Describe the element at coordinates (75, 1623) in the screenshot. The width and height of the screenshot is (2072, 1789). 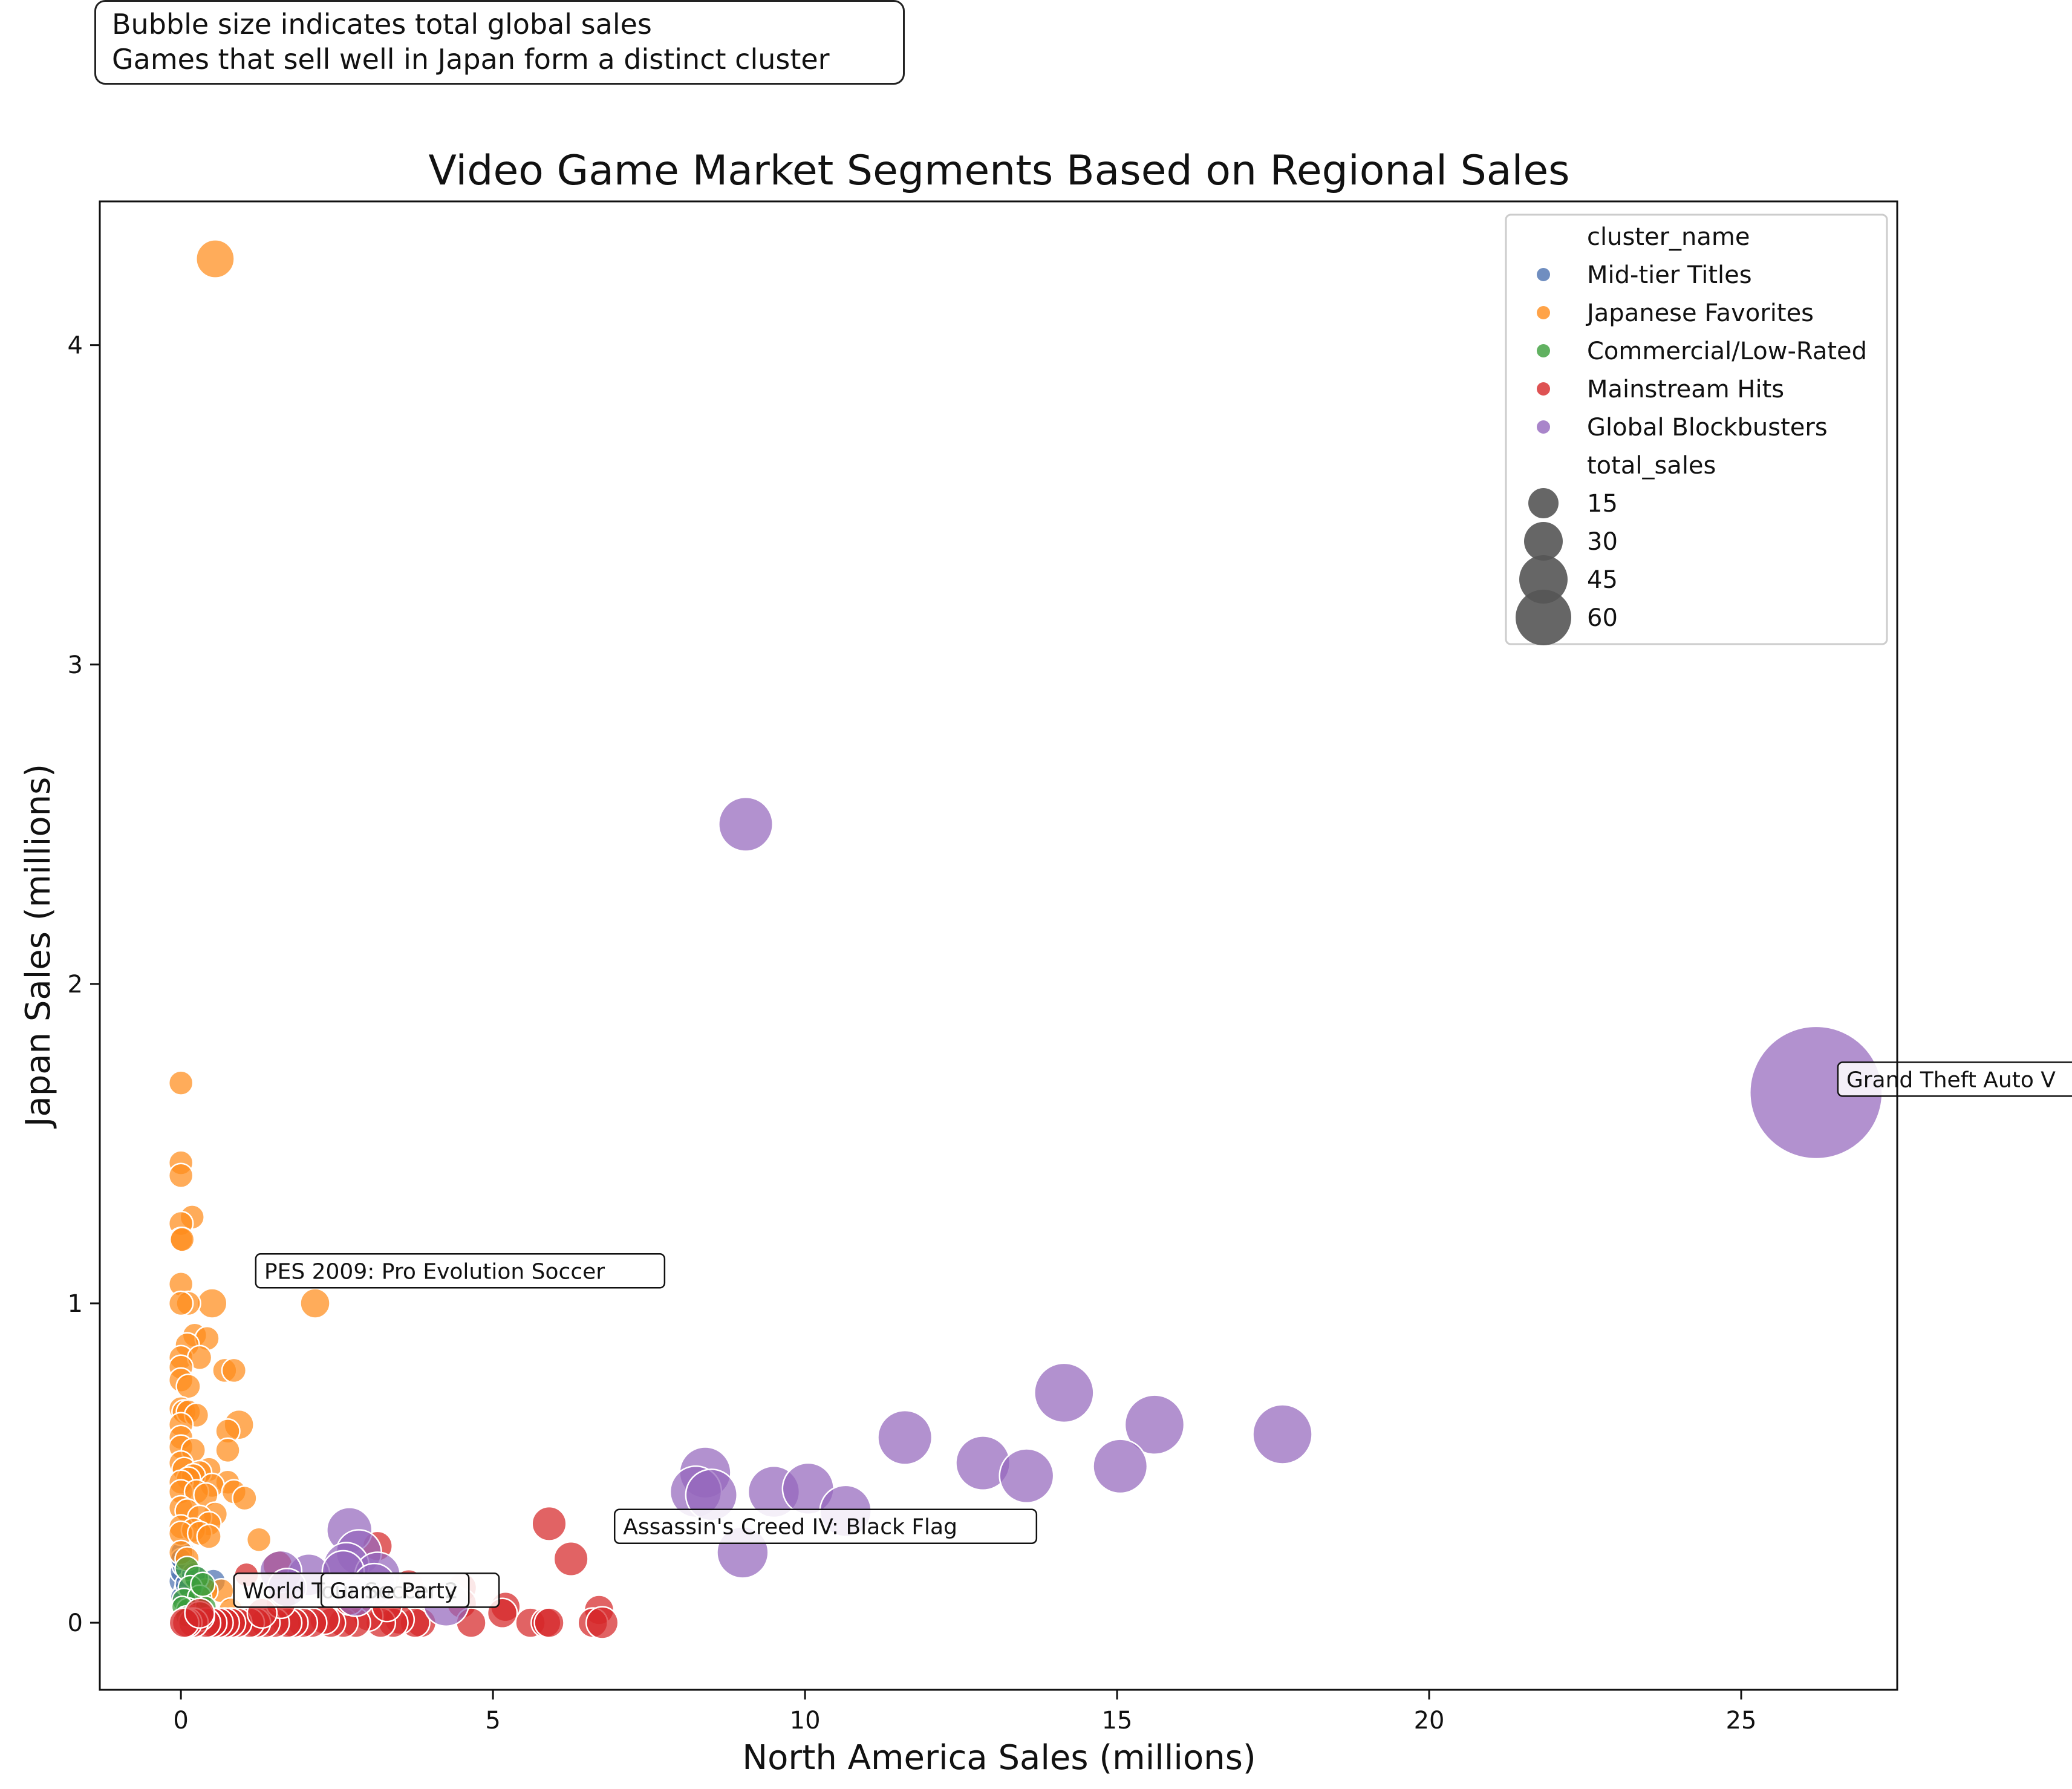
I see `y-tick-label: 0` at that location.